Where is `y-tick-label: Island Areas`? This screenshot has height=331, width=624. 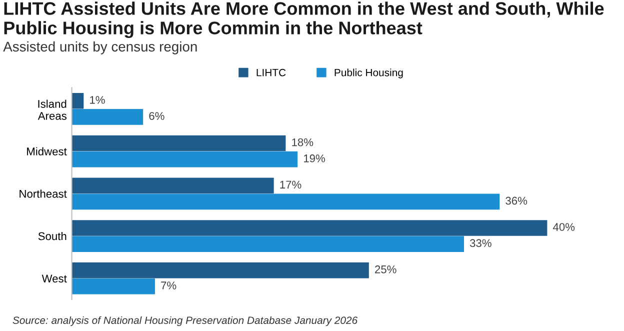 y-tick-label: Island Areas is located at coordinates (52, 110).